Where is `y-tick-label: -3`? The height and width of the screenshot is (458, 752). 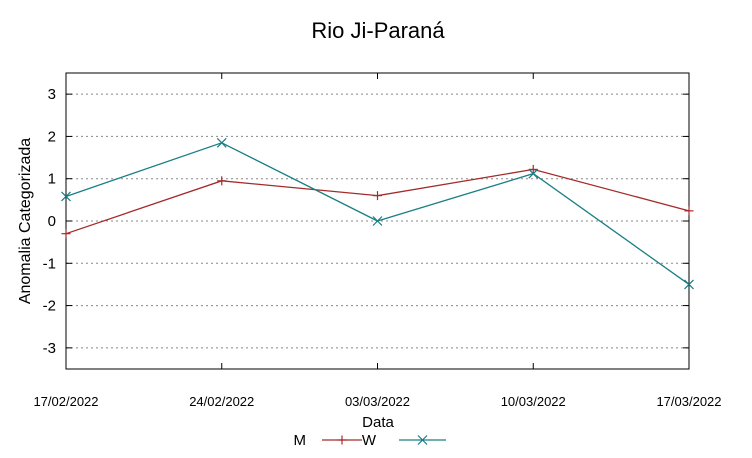 y-tick-label: -3 is located at coordinates (49, 348).